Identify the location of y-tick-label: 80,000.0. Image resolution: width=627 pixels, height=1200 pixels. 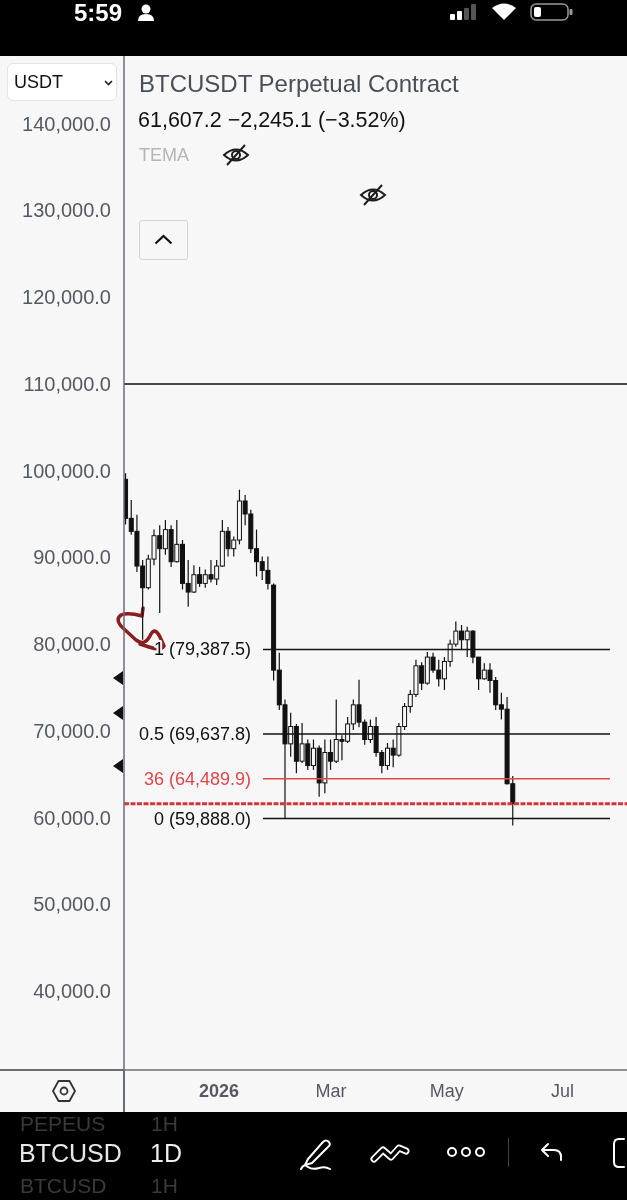
(72, 644).